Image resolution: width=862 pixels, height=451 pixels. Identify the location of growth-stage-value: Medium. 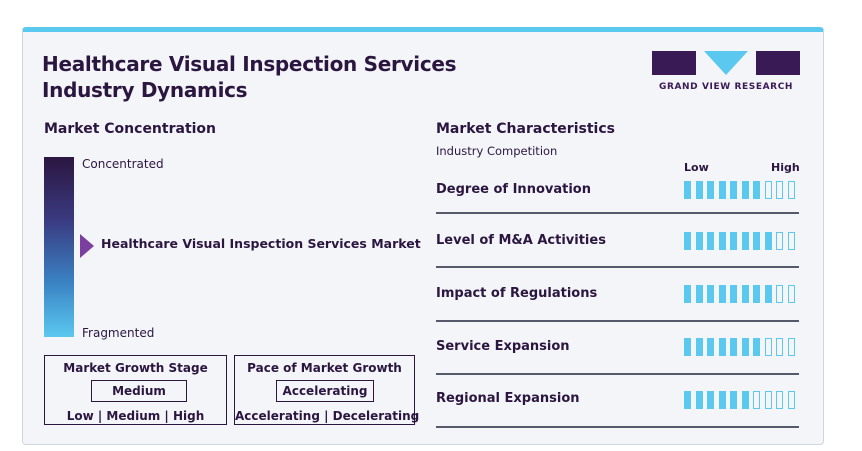
(139, 391).